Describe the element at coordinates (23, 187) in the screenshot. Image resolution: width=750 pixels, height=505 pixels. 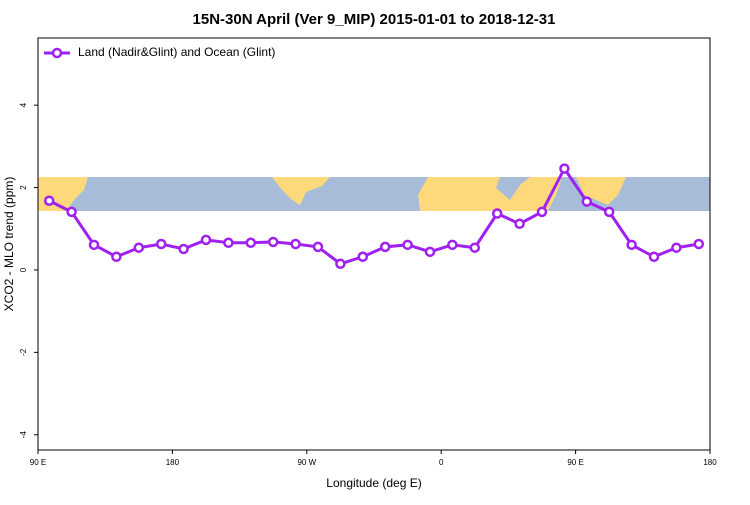
I see `y-tick-label: 2` at that location.